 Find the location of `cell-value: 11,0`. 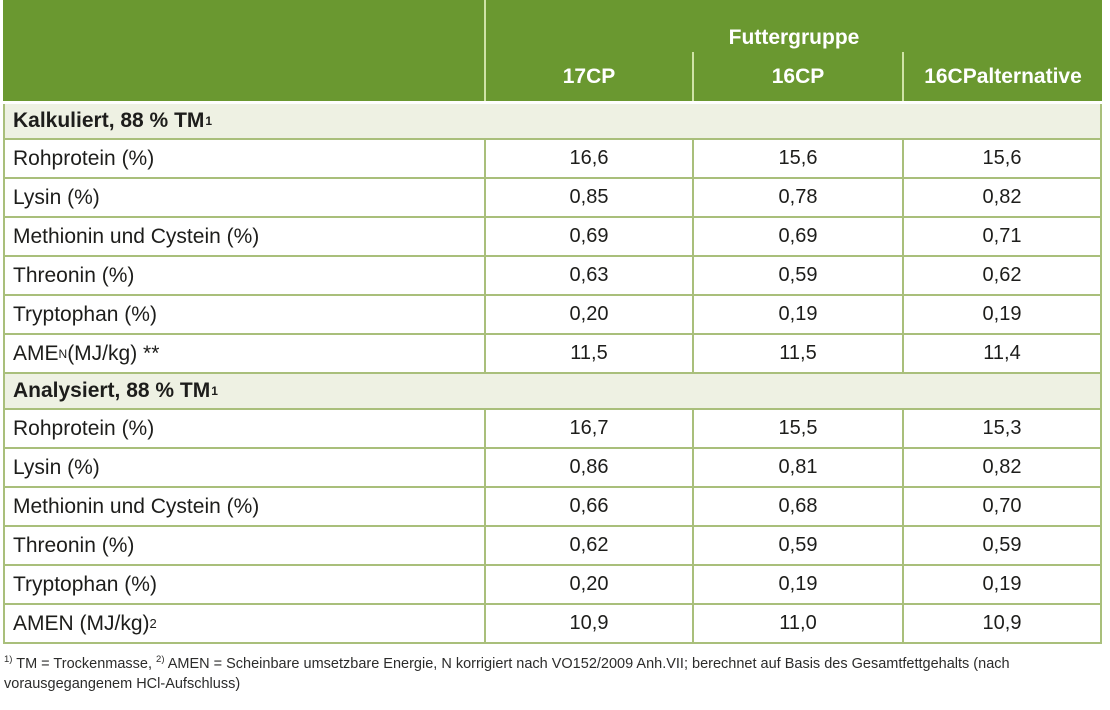

cell-value: 11,0 is located at coordinates (797, 623).